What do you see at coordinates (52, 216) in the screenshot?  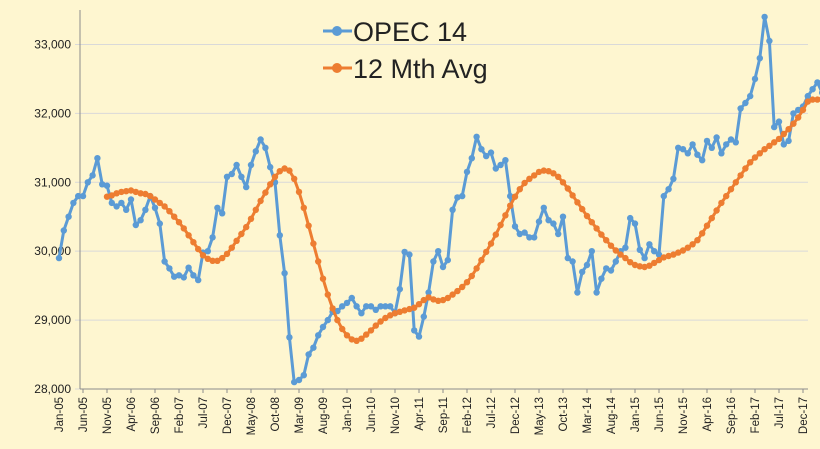 I see `y-axis-tick-labels: 28,000 29,000 30,000 31,000 32,000 33,000` at bounding box center [52, 216].